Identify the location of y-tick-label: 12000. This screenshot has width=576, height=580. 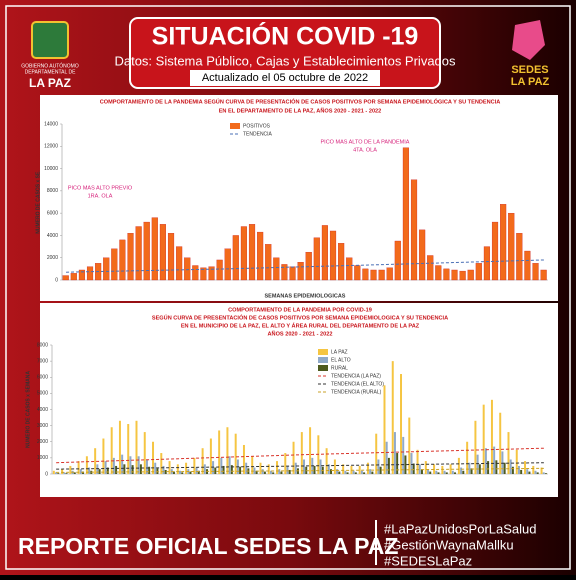
(51, 147).